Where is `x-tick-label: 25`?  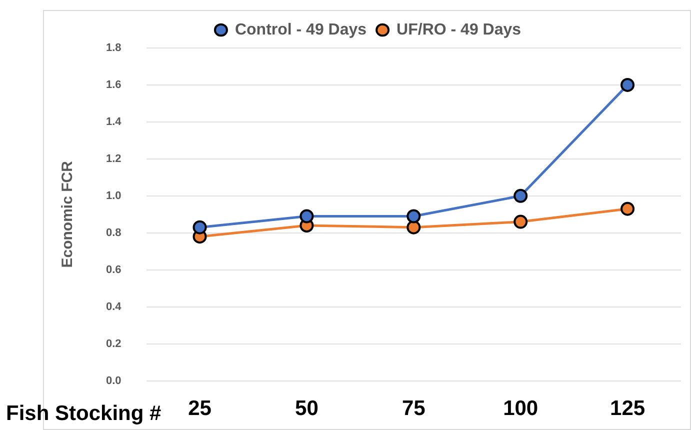 x-tick-label: 25 is located at coordinates (200, 408).